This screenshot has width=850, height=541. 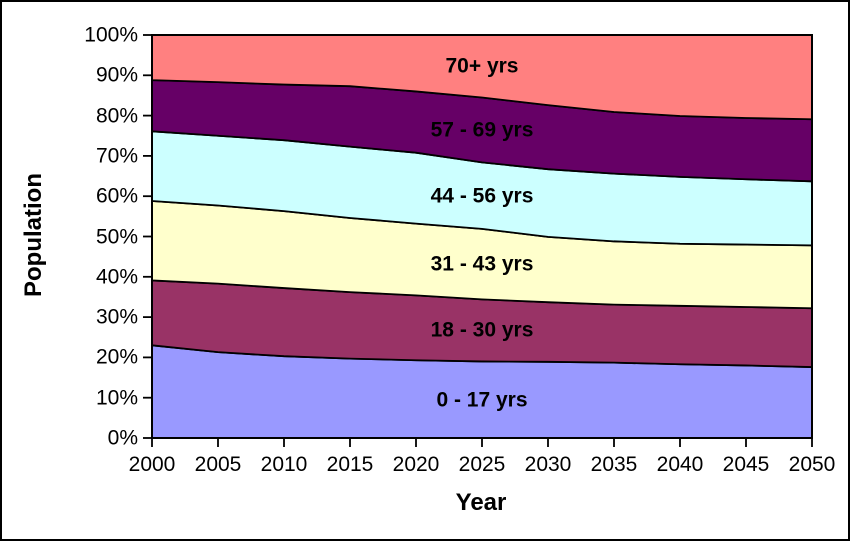 I want to click on series-label-5: 70+ yrs, so click(x=482, y=66).